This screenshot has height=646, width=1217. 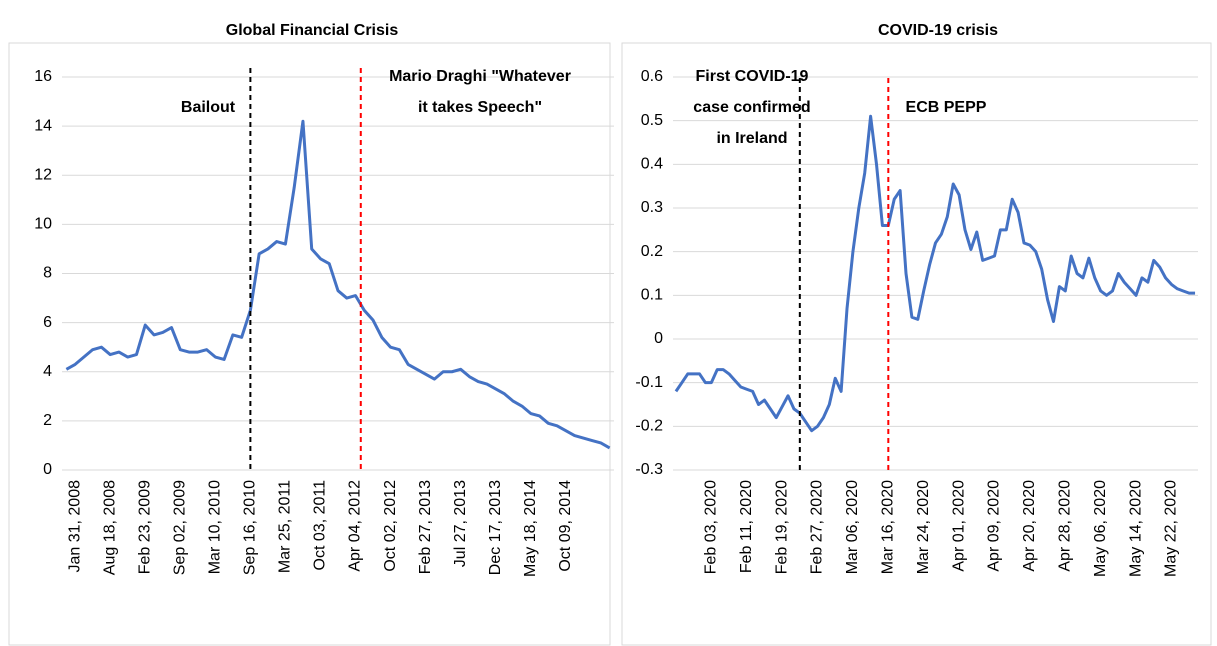 What do you see at coordinates (215, 527) in the screenshot?
I see `x-tick-label: Mar 10, 2010` at bounding box center [215, 527].